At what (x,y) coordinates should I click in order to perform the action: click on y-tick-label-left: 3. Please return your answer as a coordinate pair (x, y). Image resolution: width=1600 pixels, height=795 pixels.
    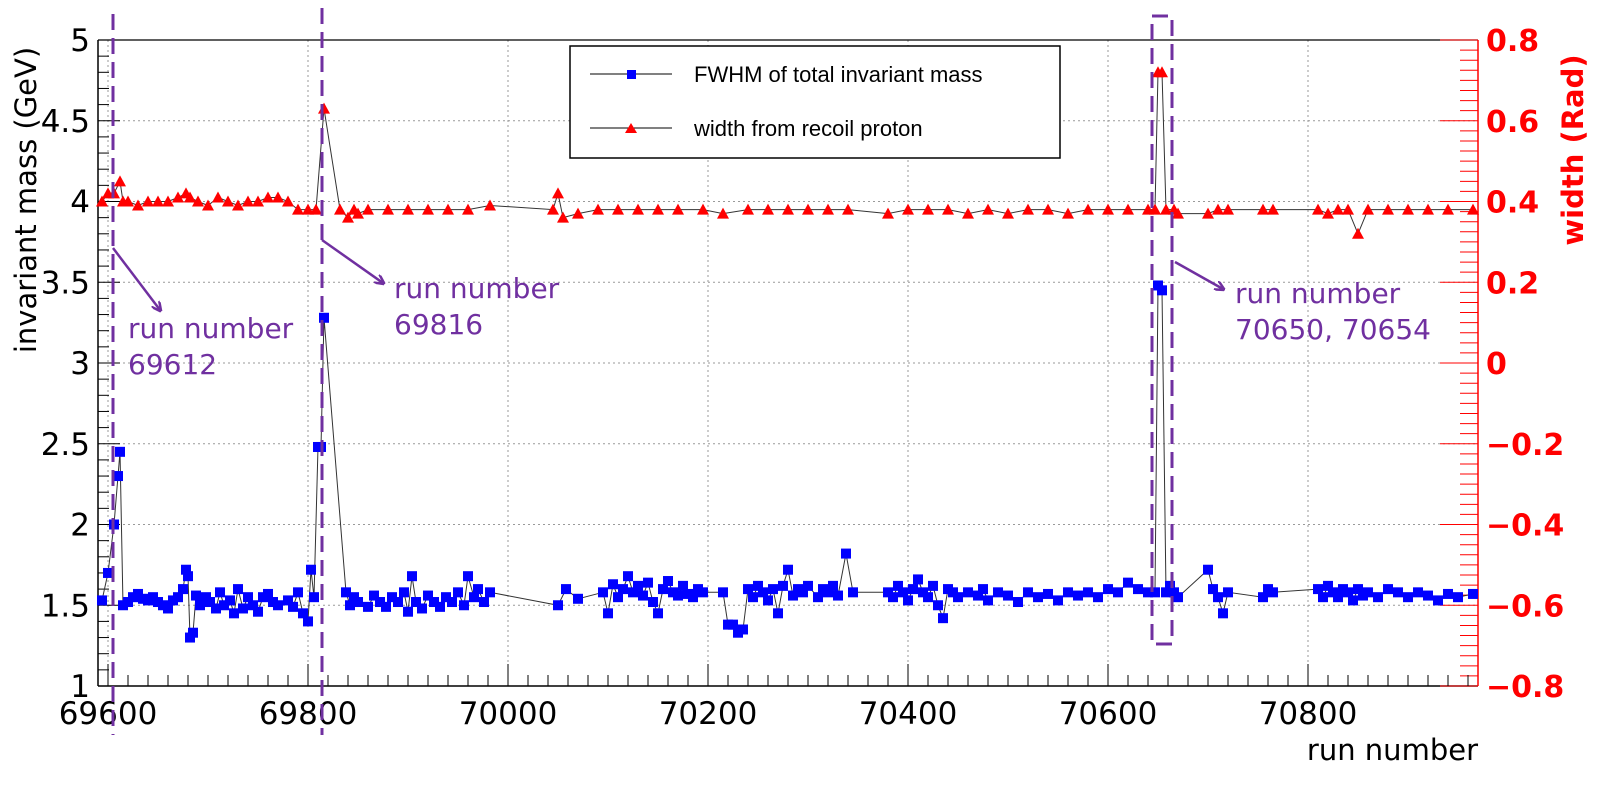
    Looking at the image, I should click on (80, 364).